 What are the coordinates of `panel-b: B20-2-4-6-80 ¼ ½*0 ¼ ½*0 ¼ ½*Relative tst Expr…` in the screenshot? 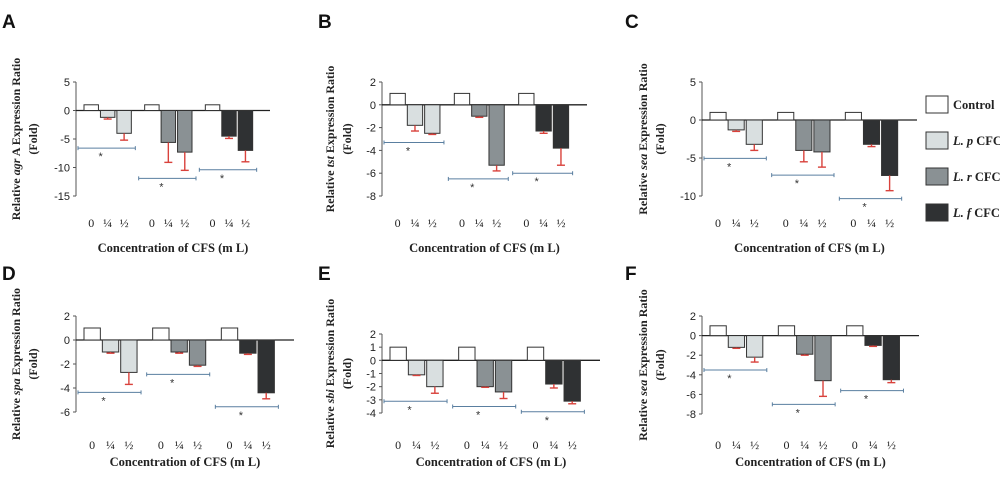 It's located at (452, 133).